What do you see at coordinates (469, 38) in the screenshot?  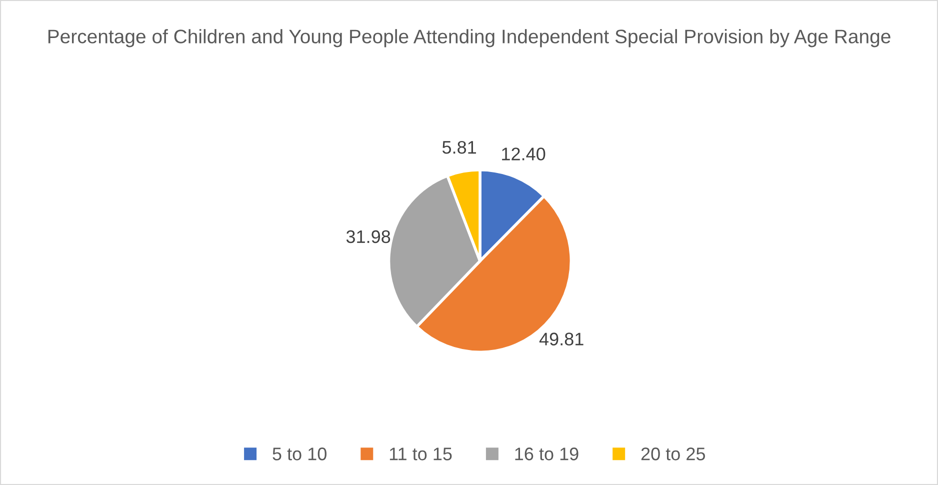 I see `chart-title: Percentage of Children and Young People Attending Independent Special Provision by Age Range` at bounding box center [469, 38].